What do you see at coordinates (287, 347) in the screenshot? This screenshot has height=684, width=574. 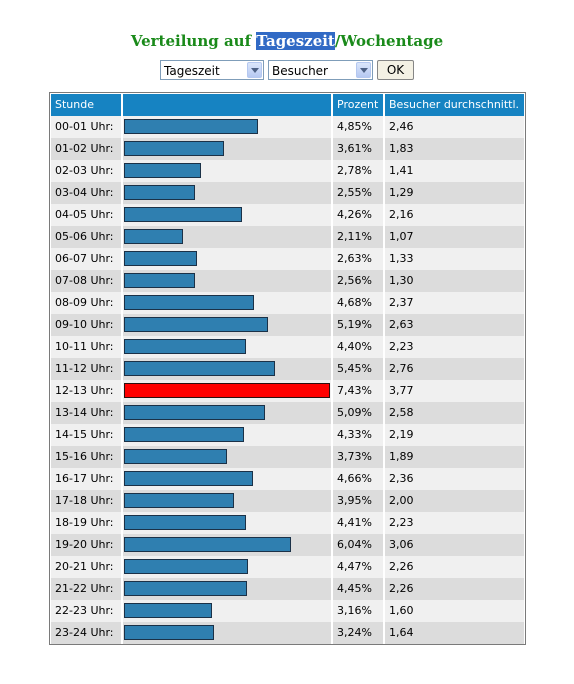 I see `table-row: 10-11 Uhr: 4,40% 2,23` at bounding box center [287, 347].